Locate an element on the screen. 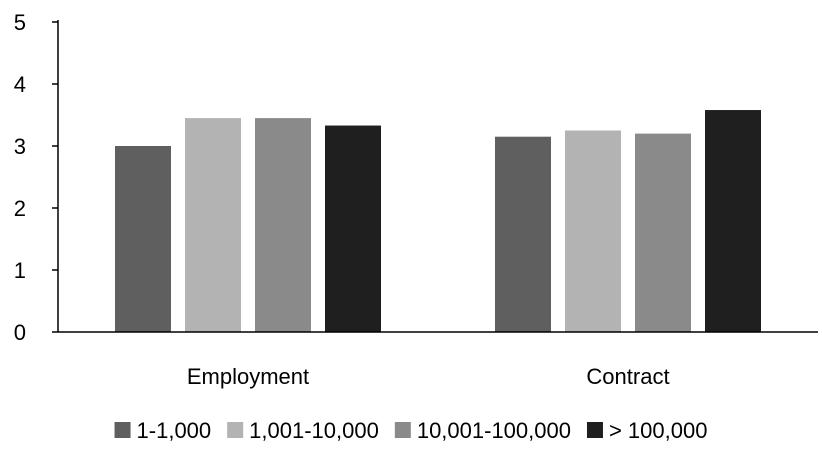 The width and height of the screenshot is (822, 451). x-category-label: Employment is located at coordinates (248, 376).